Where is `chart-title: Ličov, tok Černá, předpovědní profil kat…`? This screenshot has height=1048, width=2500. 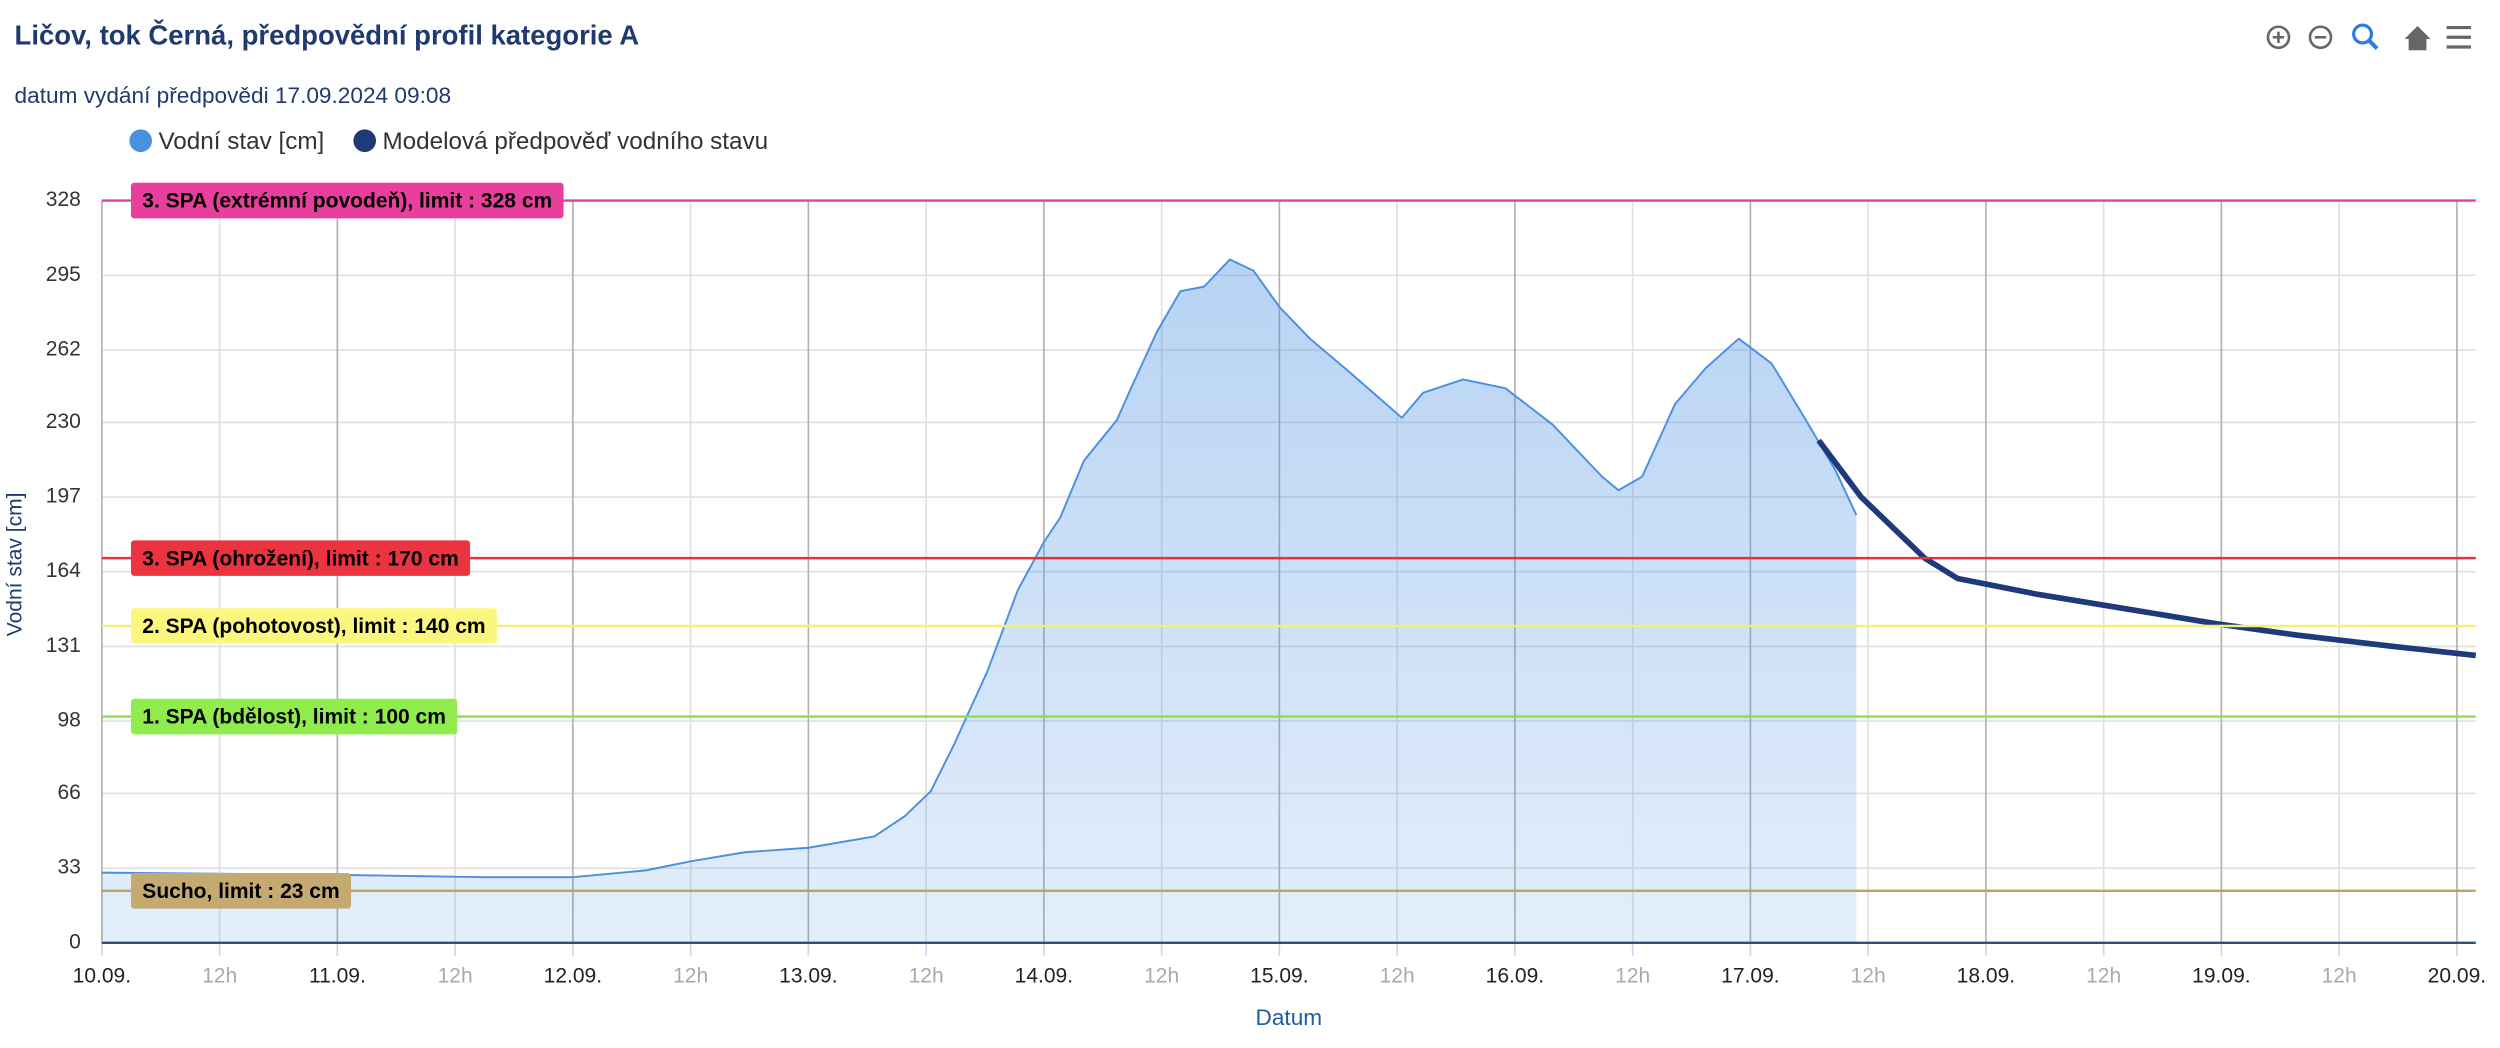 chart-title: Ličov, tok Černá, předpovědní profil kat… is located at coordinates (327, 35).